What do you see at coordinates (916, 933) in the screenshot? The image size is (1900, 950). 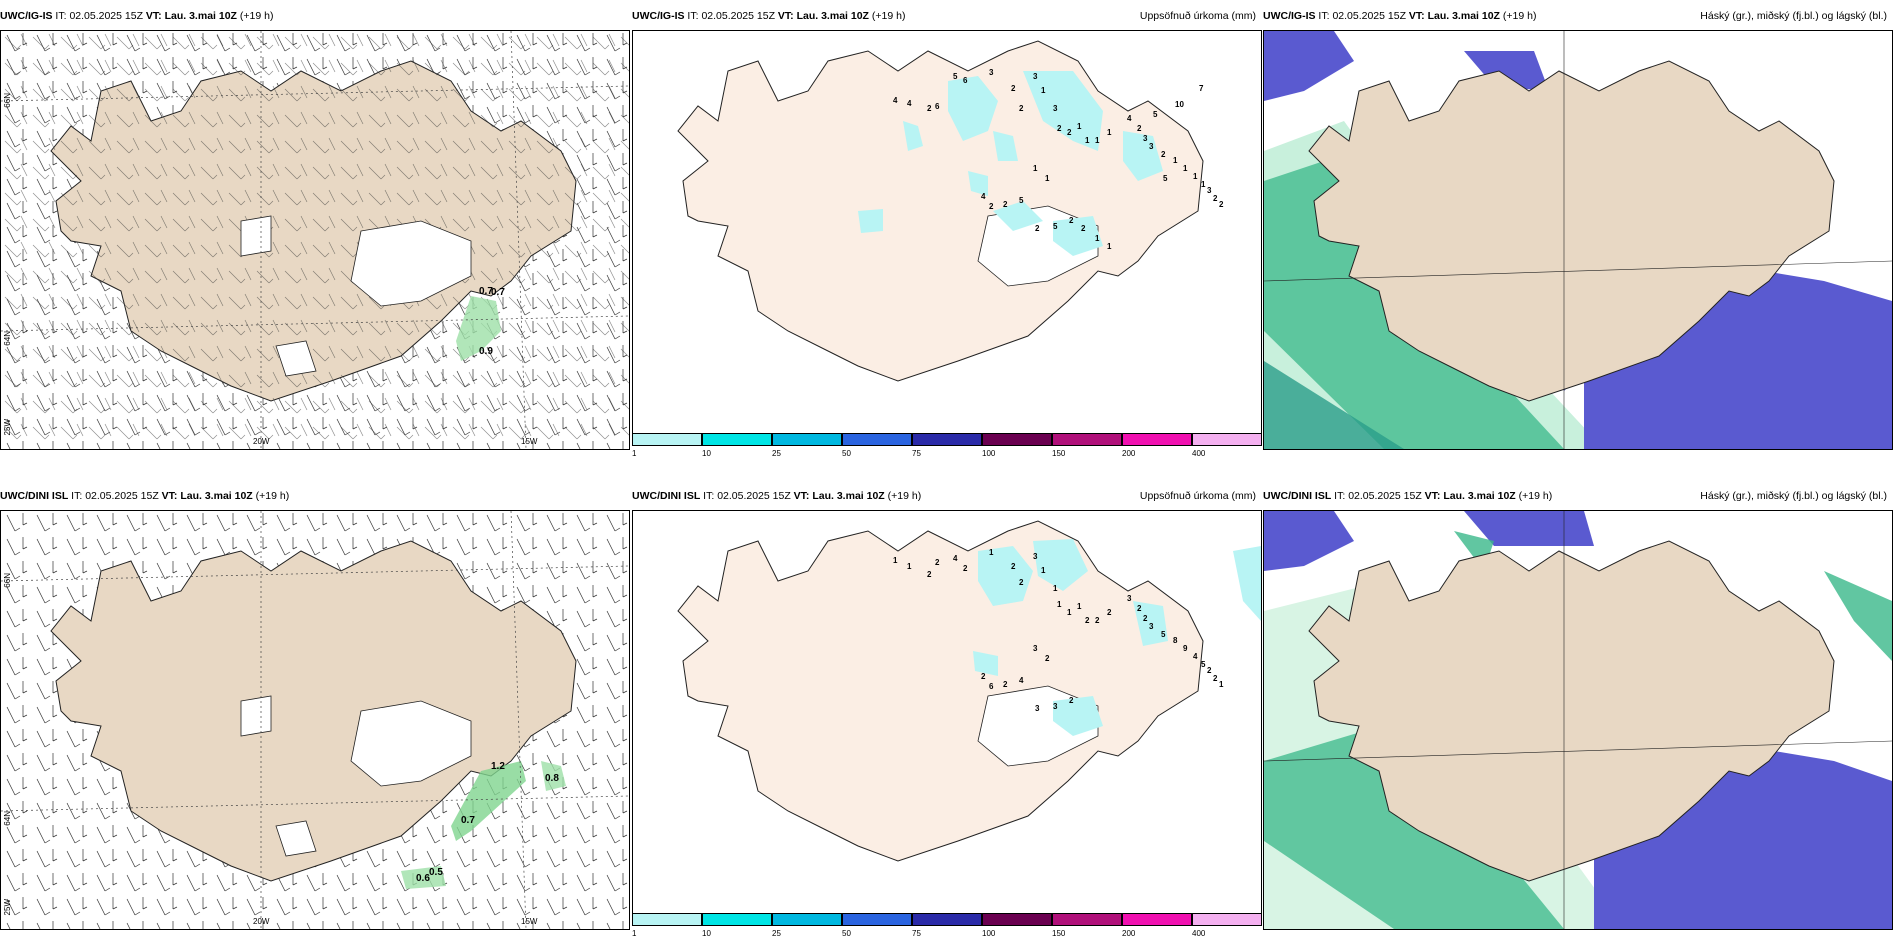 I see `colorbar-tick: 75` at bounding box center [916, 933].